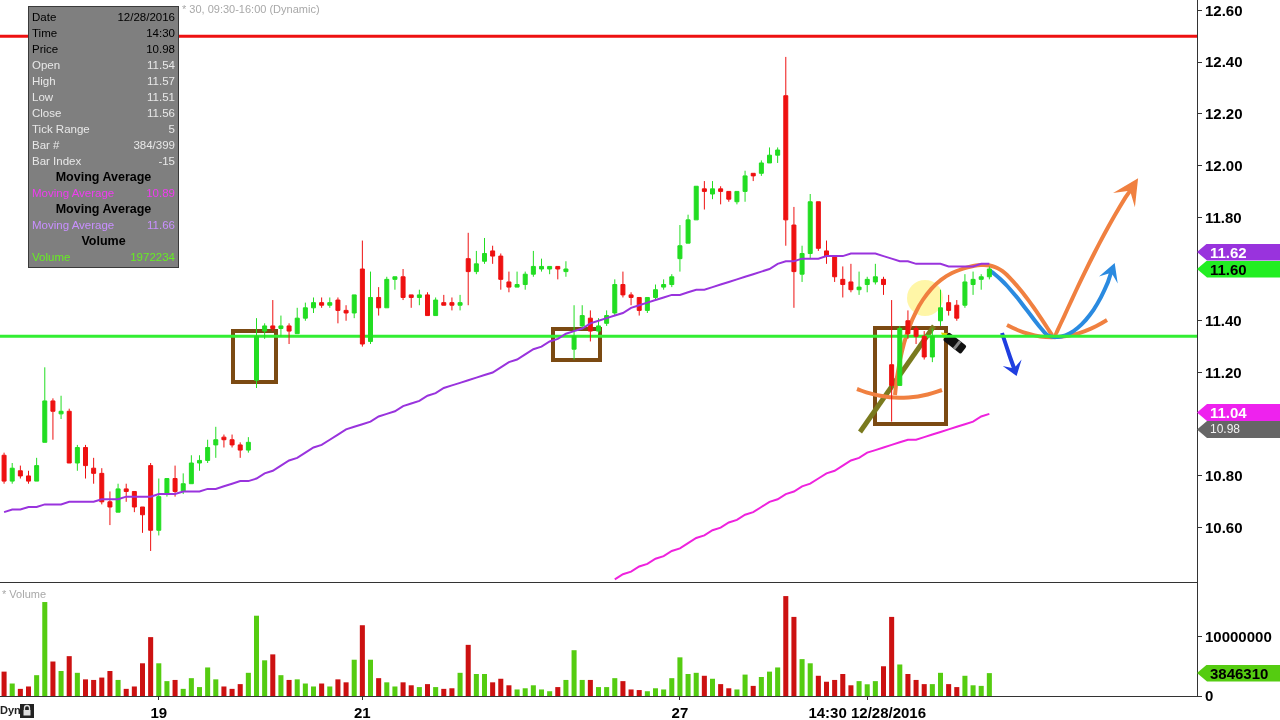 The height and width of the screenshot is (720, 1280). What do you see at coordinates (103, 193) in the screenshot?
I see `text: Moving Average 10.89` at bounding box center [103, 193].